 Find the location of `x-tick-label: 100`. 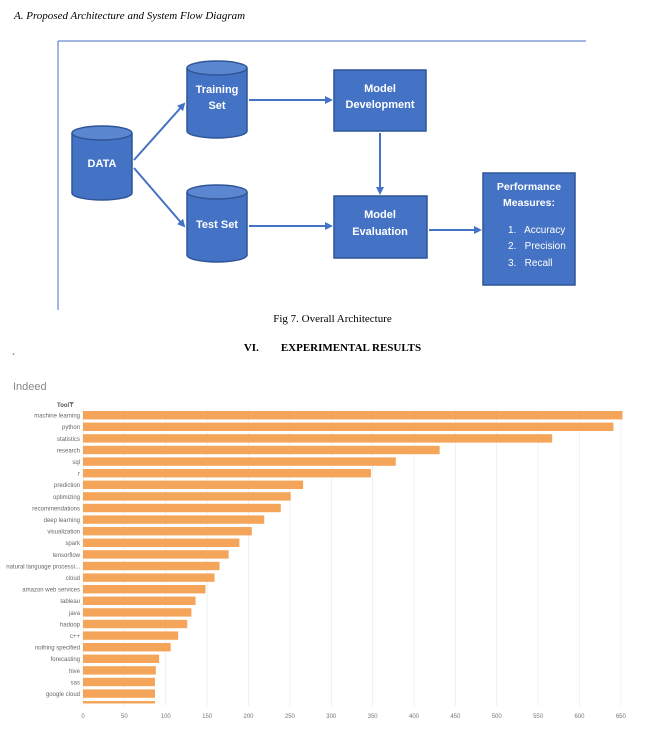

x-tick-label: 100 is located at coordinates (166, 717).